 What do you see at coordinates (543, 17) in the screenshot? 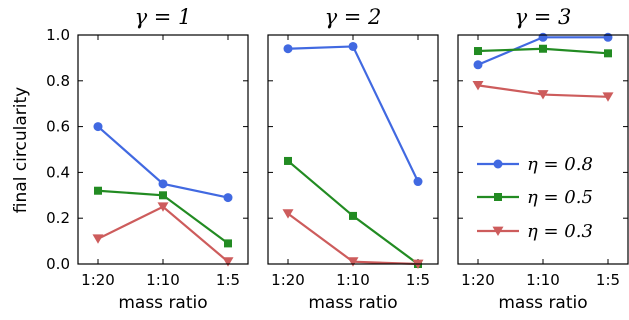
I see `panel-title: γ = 3` at bounding box center [543, 17].